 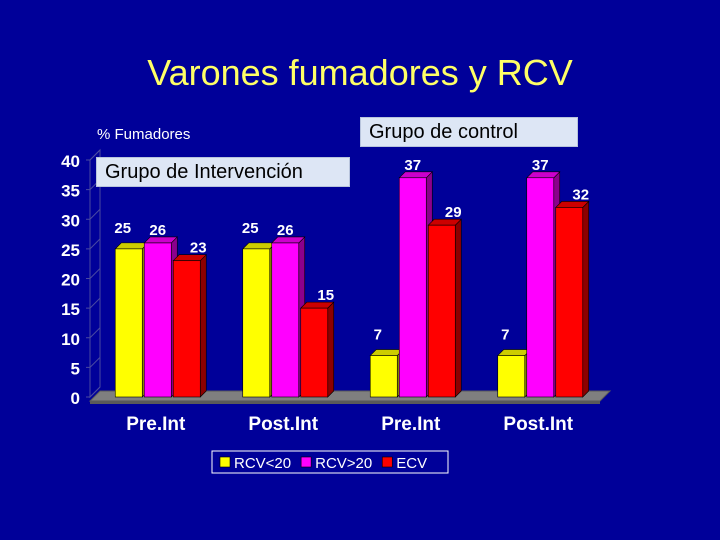 I want to click on y-tick-label: 5, so click(x=75, y=368).